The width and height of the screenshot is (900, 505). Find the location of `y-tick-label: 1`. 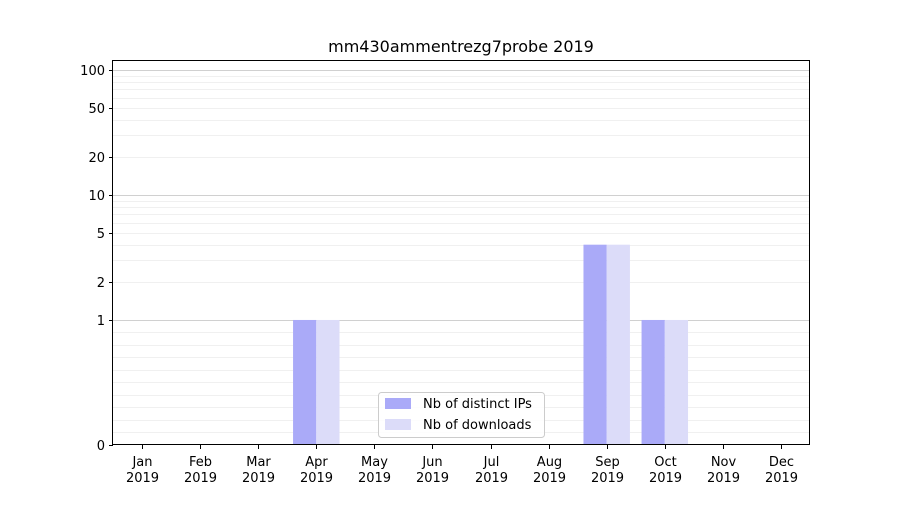

y-tick-label: 1 is located at coordinates (101, 321).